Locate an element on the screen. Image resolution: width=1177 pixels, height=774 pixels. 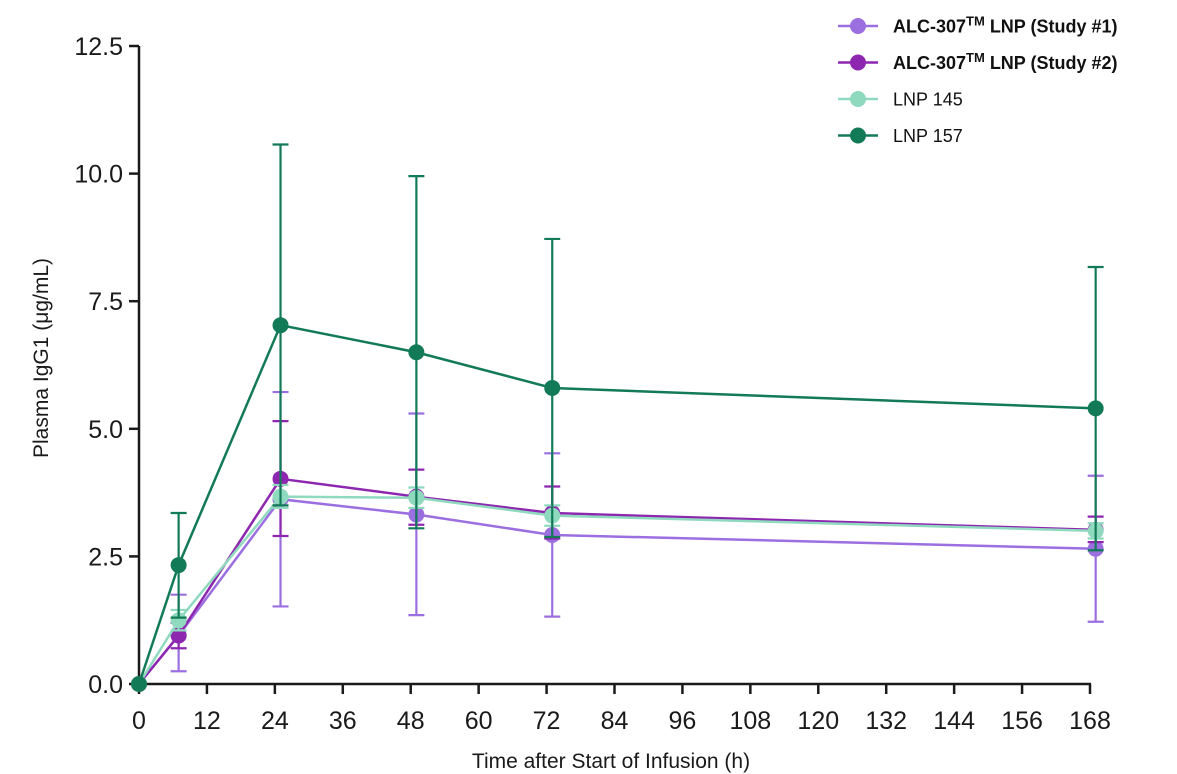
legend-item: LNP 157 is located at coordinates (900, 136).